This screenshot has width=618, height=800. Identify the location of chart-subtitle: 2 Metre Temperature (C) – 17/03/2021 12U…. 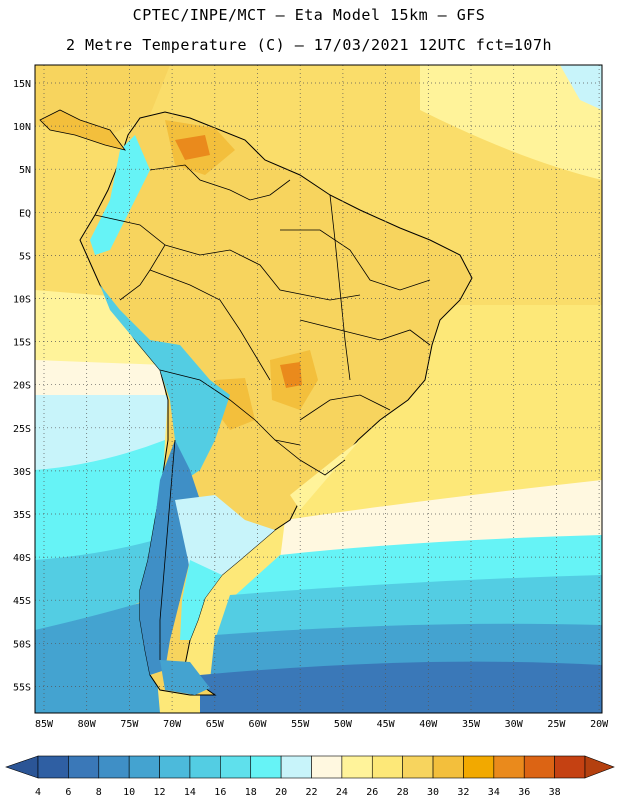
(309, 45).